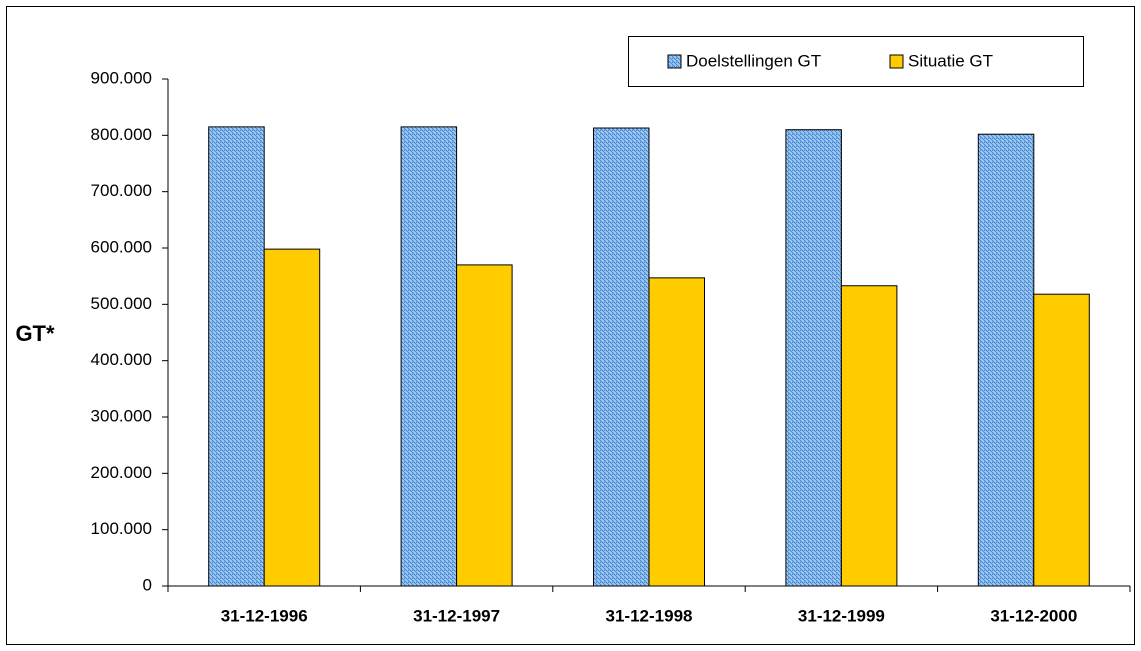  Describe the element at coordinates (121, 246) in the screenshot. I see `y-tick-label: 600.000` at that location.